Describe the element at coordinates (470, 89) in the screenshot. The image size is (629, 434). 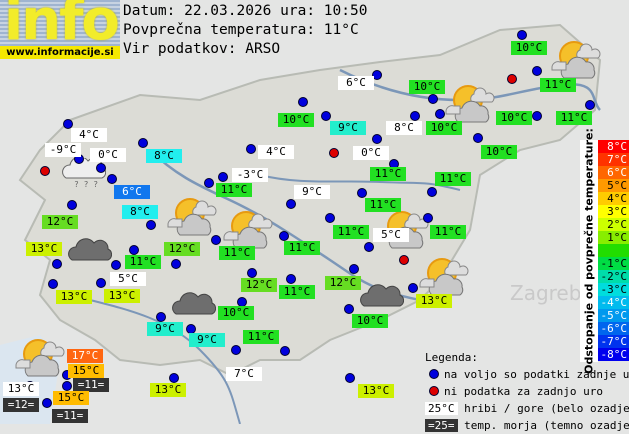
I see `river-drava` at that location.